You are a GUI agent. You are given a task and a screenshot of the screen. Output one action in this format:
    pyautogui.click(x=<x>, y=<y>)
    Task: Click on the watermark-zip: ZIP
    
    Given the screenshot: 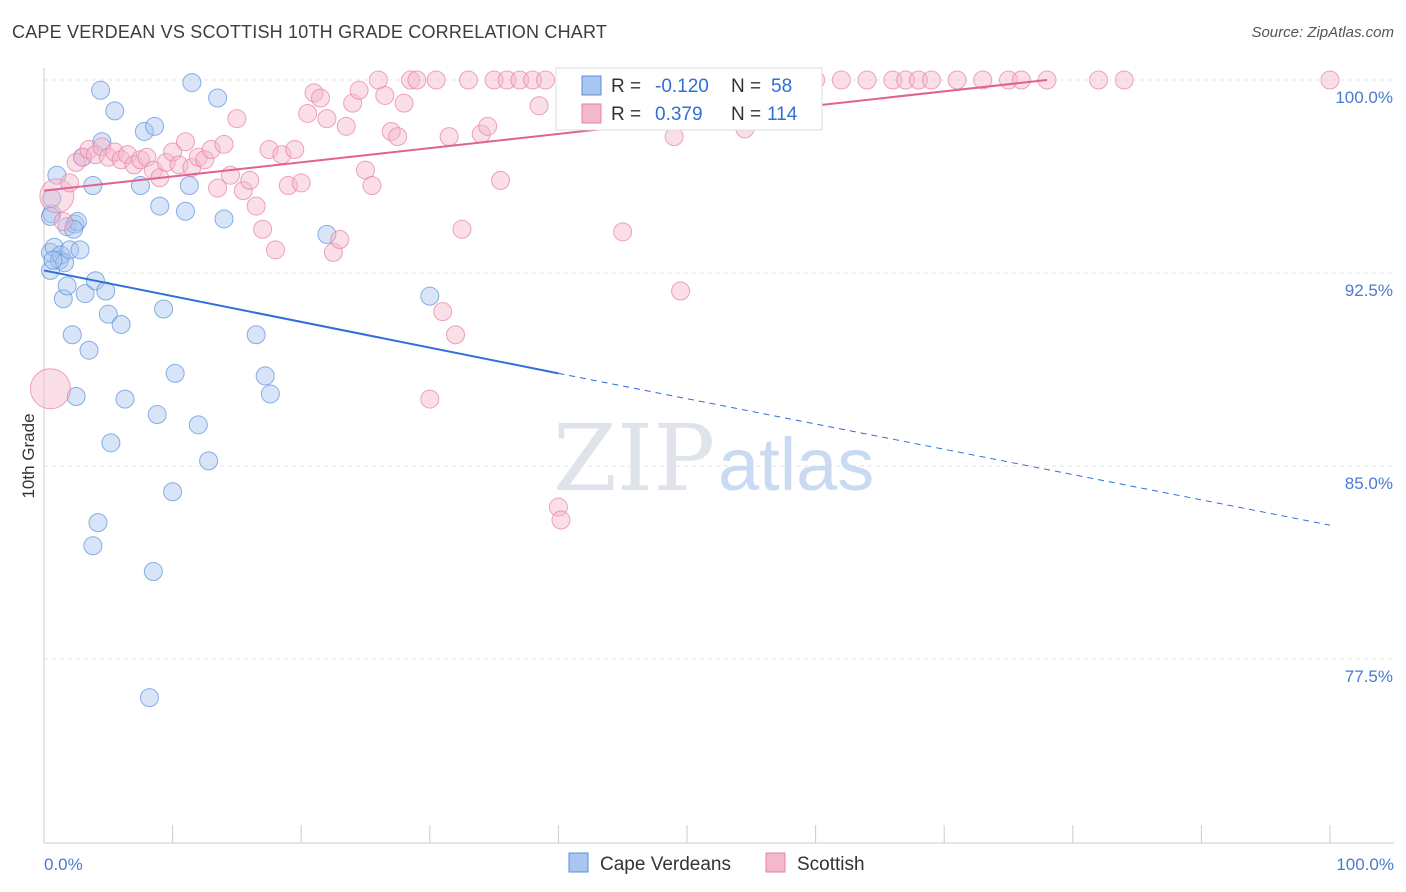 What is the action you would take?
    pyautogui.click(x=634, y=458)
    